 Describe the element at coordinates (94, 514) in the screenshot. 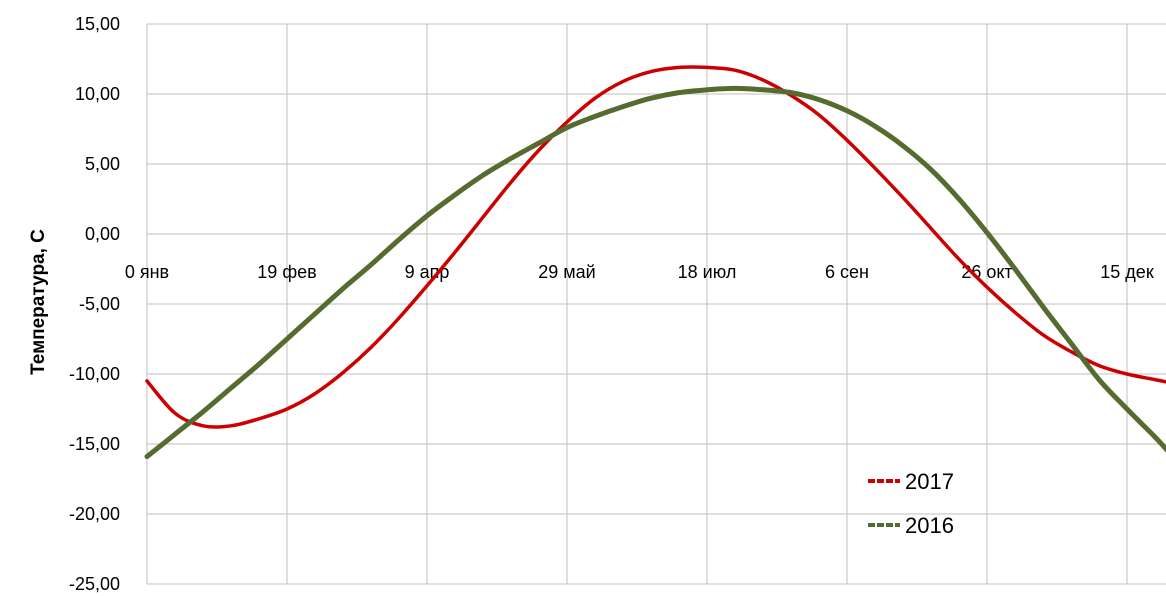

I see `y-tick-label: -20,00` at that location.